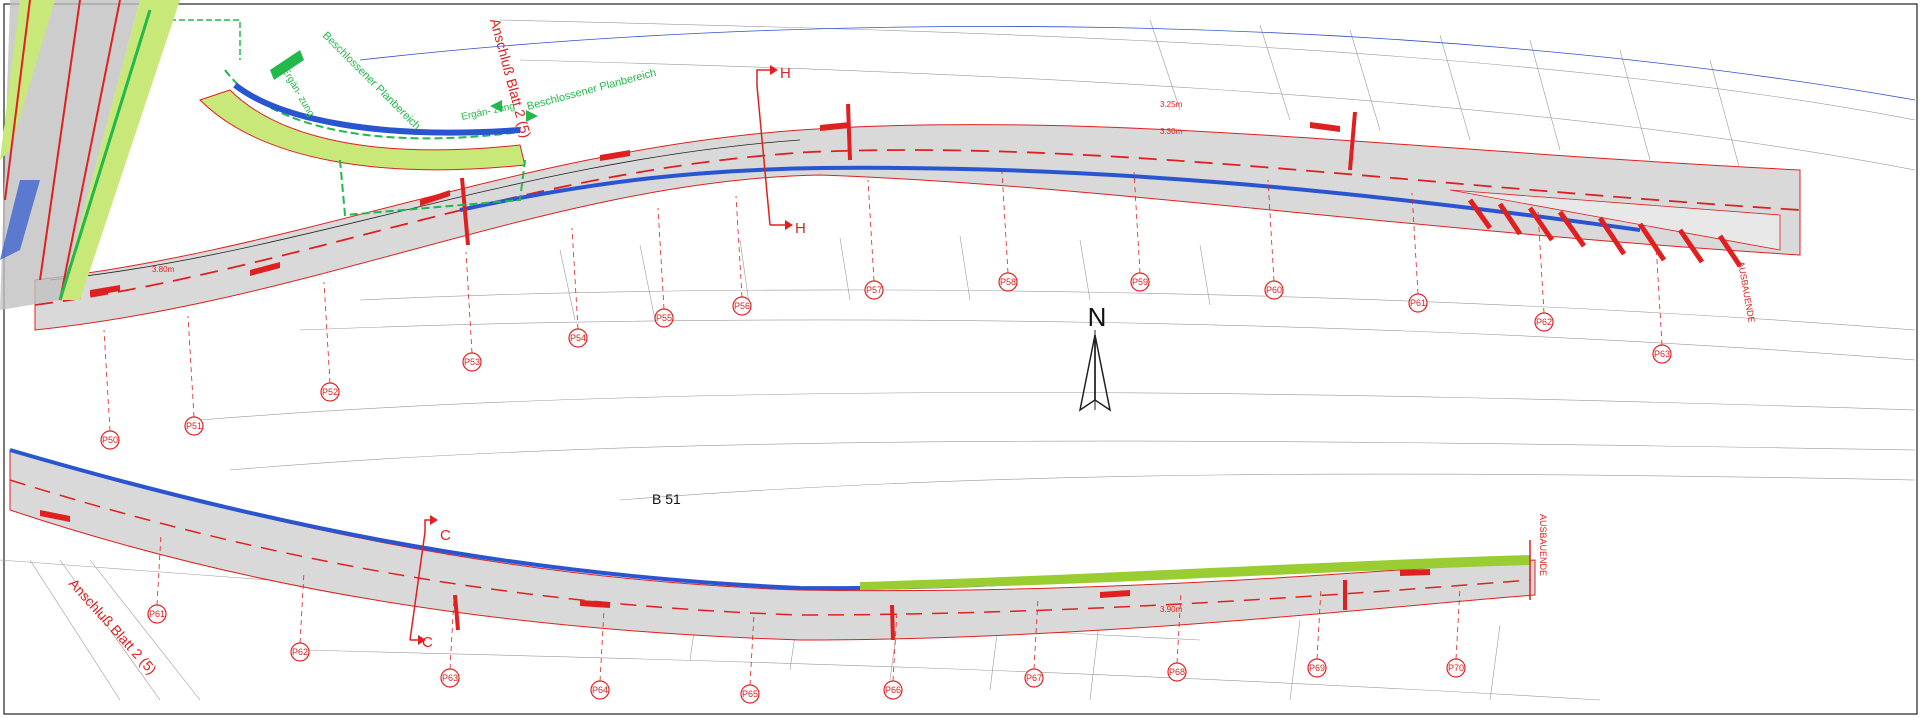 Image resolution: width=1921 pixels, height=718 pixels. Describe the element at coordinates (750, 694) in the screenshot. I see `profile-marker-label: P65` at that location.